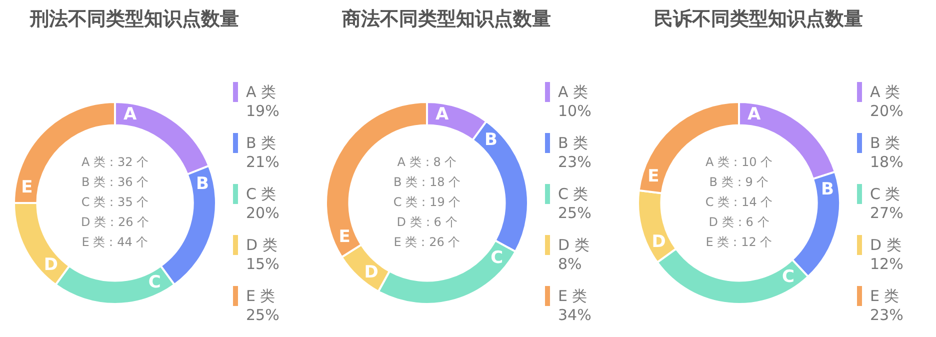 The width and height of the screenshot is (936, 337). Describe the element at coordinates (739, 202) in the screenshot. I see `text: C 类：14 个` at that location.